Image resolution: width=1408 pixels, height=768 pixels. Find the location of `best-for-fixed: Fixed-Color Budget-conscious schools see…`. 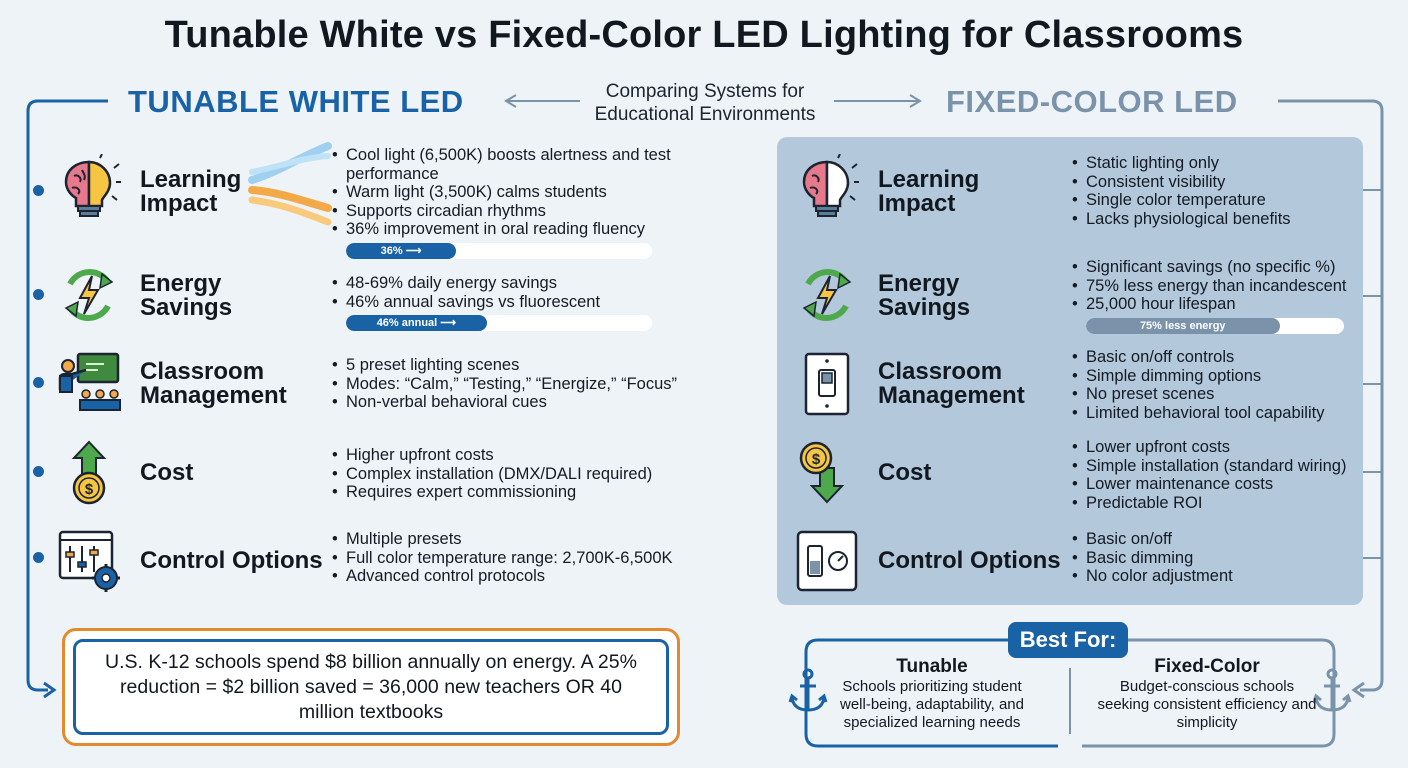

best-for-fixed: Fixed-Color Budget-conscious schools see… is located at coordinates (1207, 694).